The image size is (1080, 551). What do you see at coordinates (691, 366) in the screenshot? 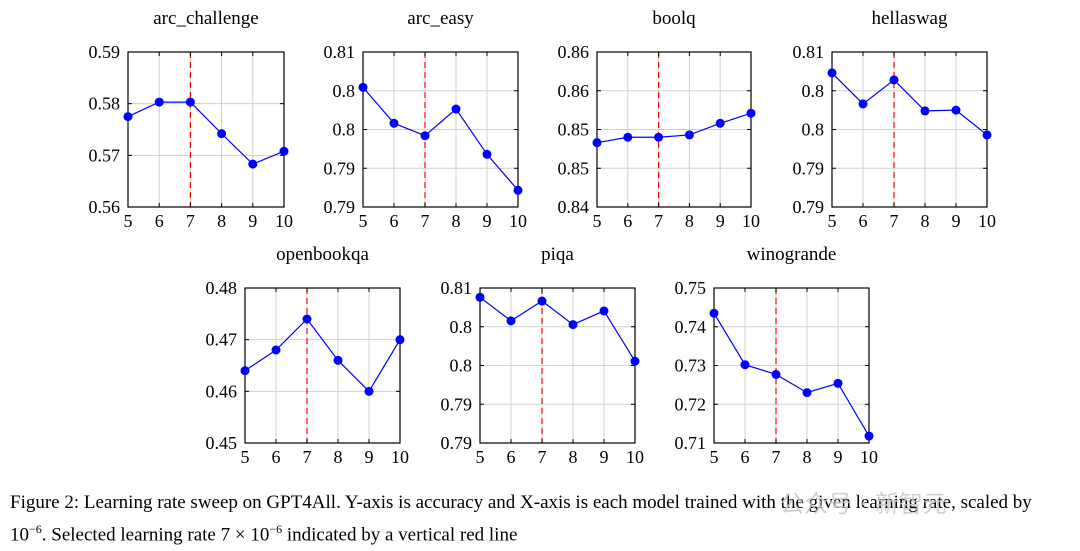
I see `y-tick-label: 0.73` at bounding box center [691, 366].